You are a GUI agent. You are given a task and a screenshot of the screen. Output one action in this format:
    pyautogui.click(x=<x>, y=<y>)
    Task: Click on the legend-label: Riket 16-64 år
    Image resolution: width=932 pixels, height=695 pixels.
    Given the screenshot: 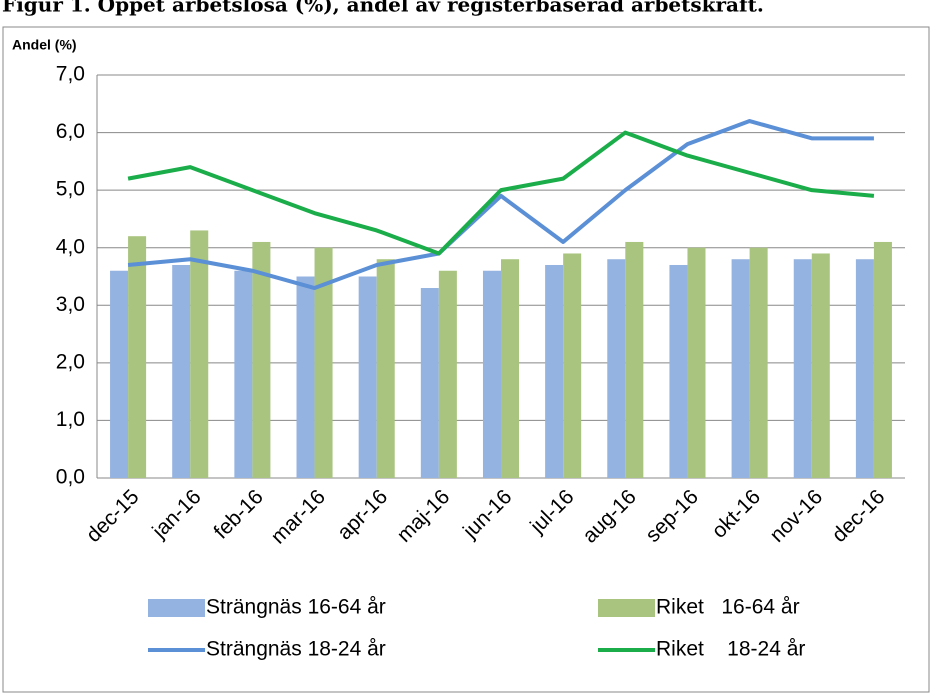 What is the action you would take?
    pyautogui.click(x=728, y=607)
    